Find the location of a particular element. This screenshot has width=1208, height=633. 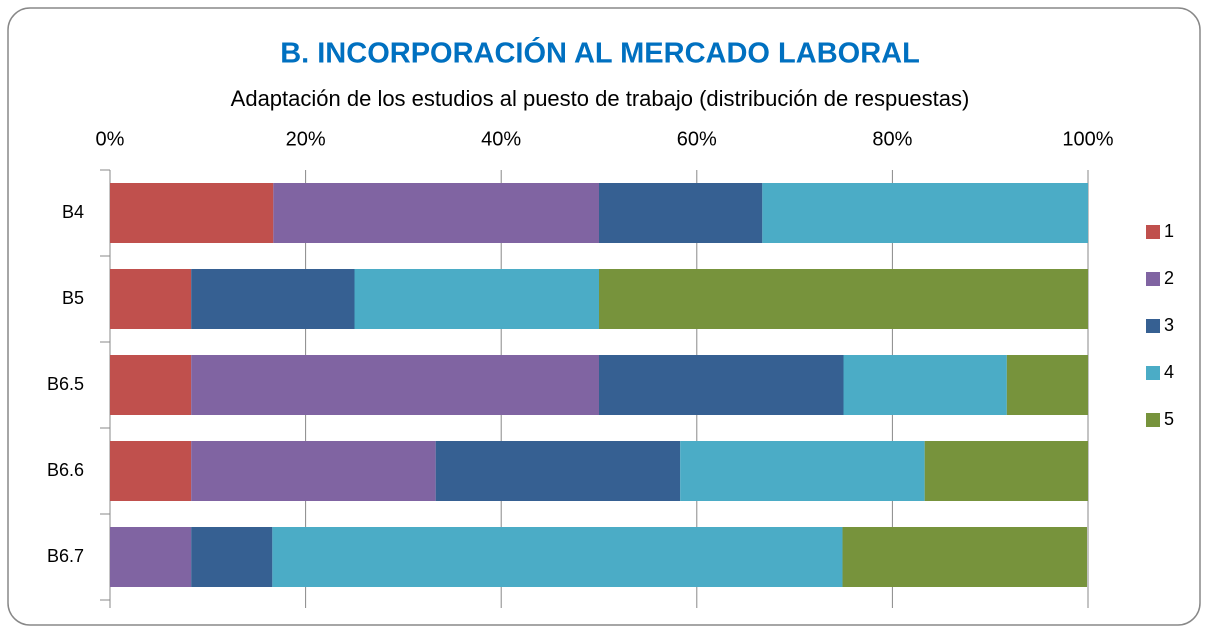

legend-label: 3 is located at coordinates (1169, 325).